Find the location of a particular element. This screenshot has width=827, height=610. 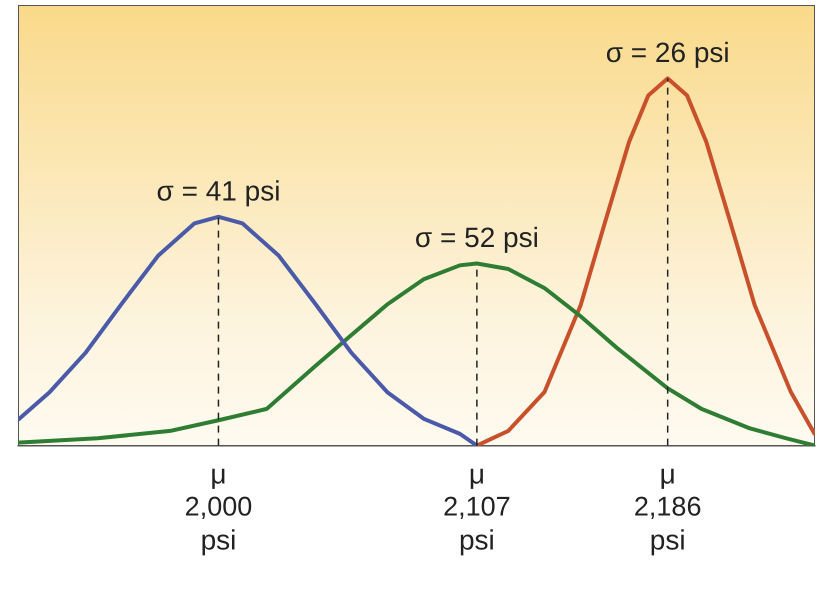

x-tick-label: 2,186 is located at coordinates (668, 506).